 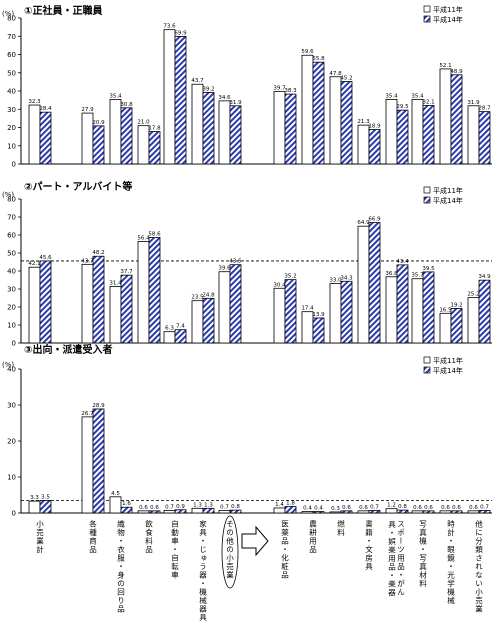 What do you see at coordinates (11, 37) in the screenshot?
I see `y-tick-label: 70` at bounding box center [11, 37].